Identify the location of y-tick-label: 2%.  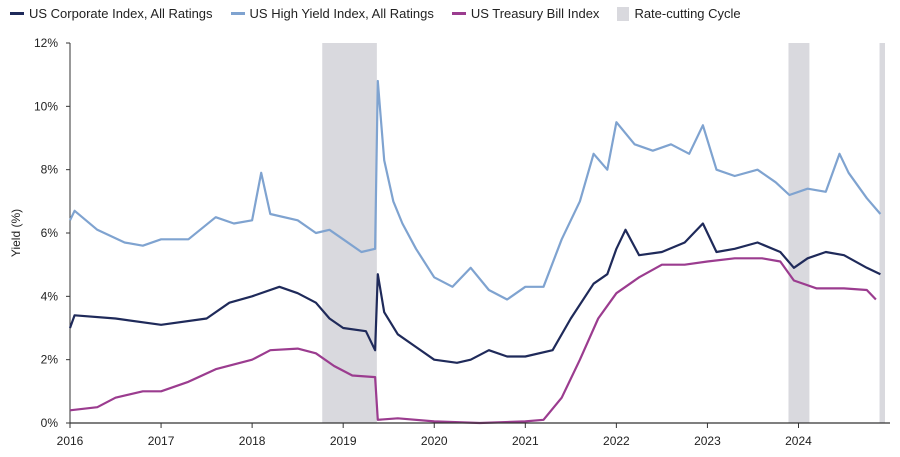
(50, 360).